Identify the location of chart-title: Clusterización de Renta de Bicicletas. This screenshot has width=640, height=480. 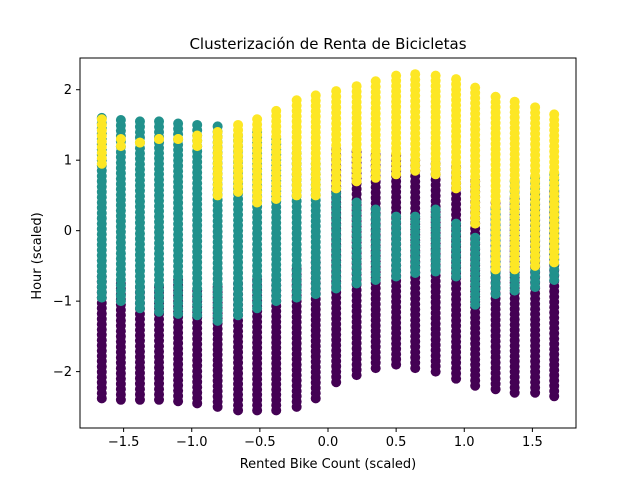
(327, 44).